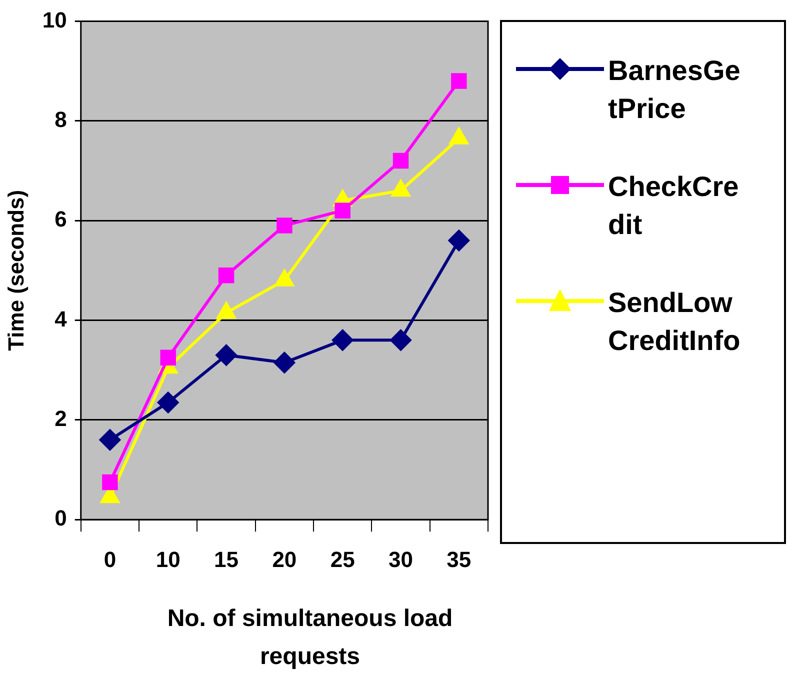 This screenshot has height=686, width=795. Describe the element at coordinates (674, 206) in the screenshot. I see `legend-label: CheckCredit` at that location.